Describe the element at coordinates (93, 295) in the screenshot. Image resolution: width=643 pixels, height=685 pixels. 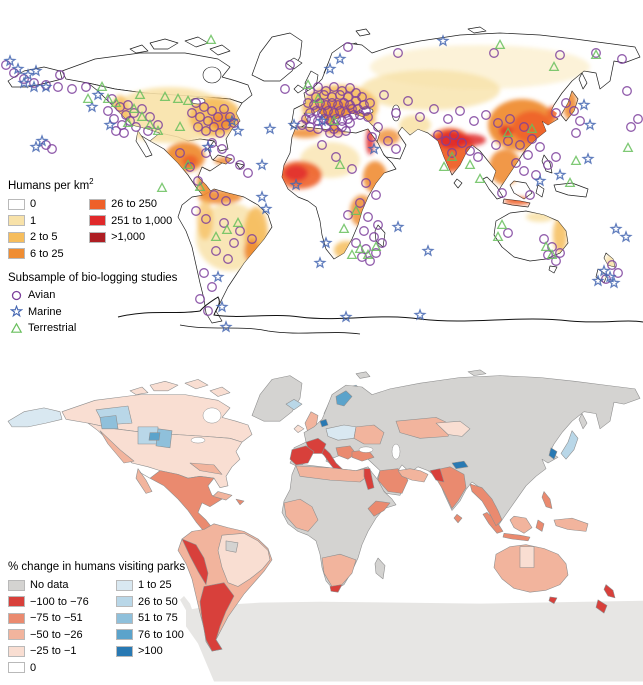
I see `legend-item-avian: Avian` at that location.